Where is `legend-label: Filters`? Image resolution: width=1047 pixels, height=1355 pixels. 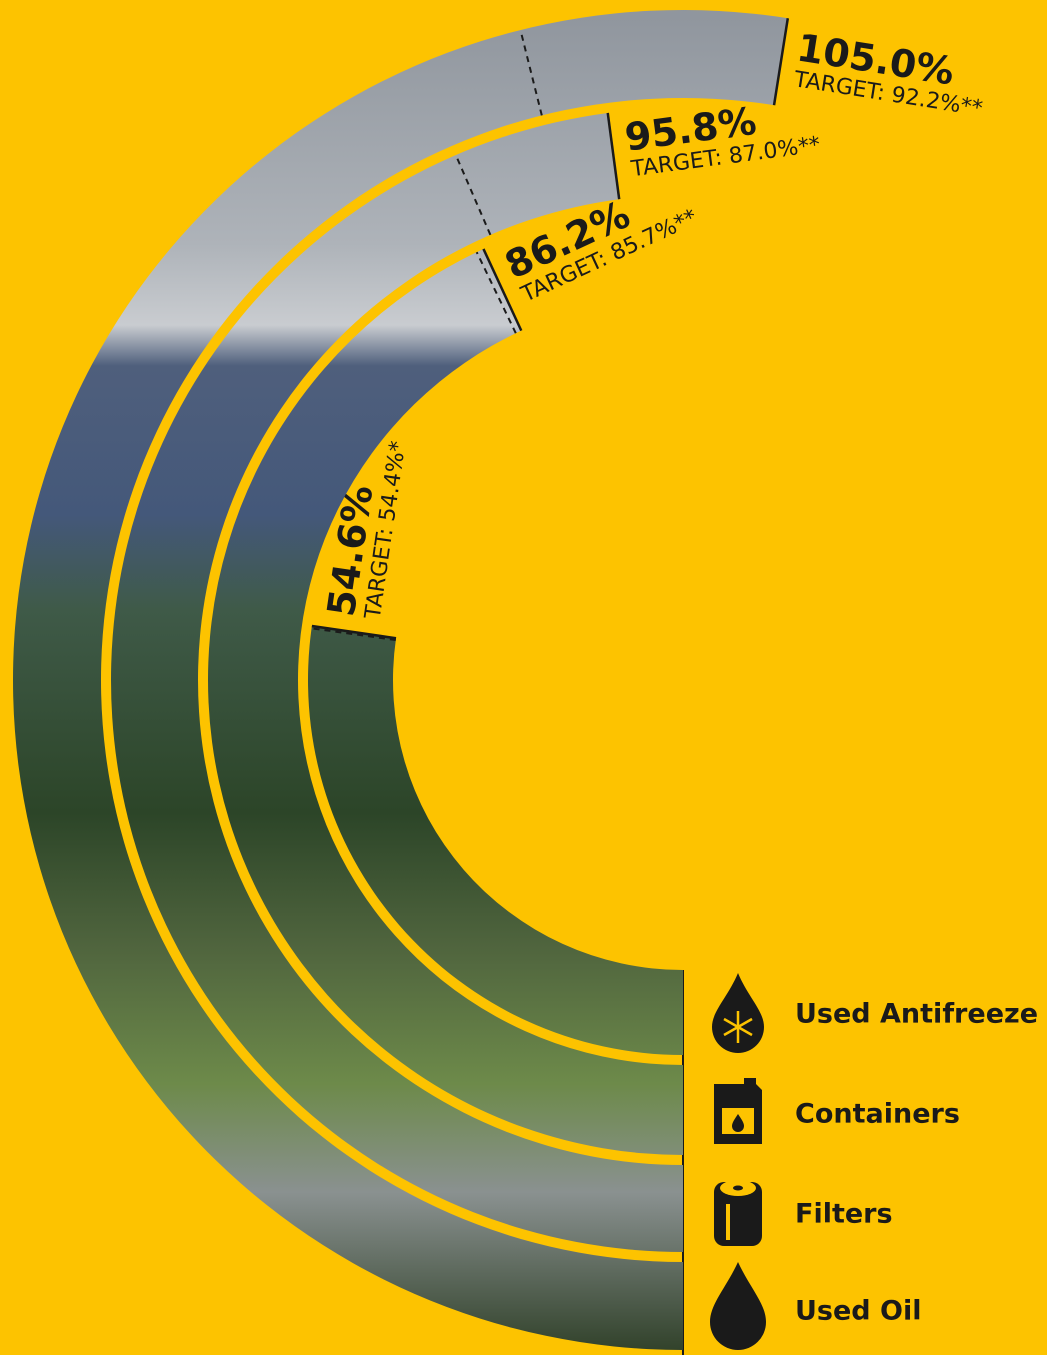
legend-label: Filters is located at coordinates (844, 1214).